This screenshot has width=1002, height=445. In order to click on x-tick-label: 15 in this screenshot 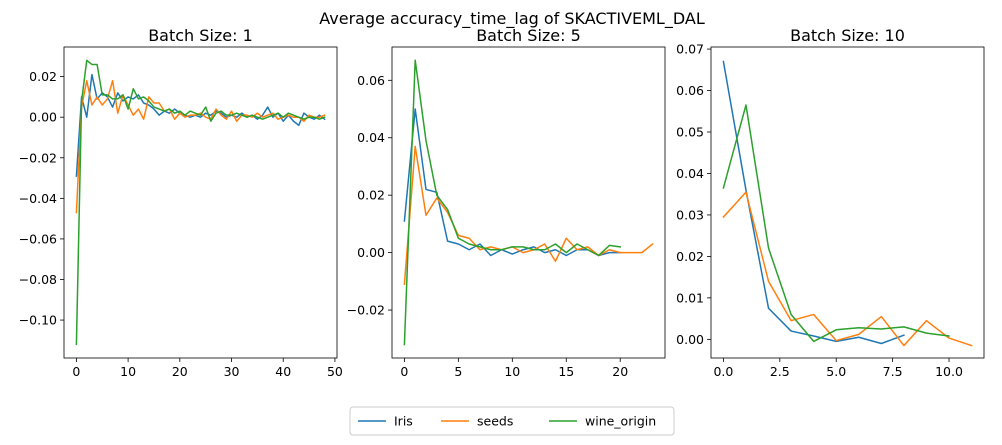, I will do `click(566, 371)`.